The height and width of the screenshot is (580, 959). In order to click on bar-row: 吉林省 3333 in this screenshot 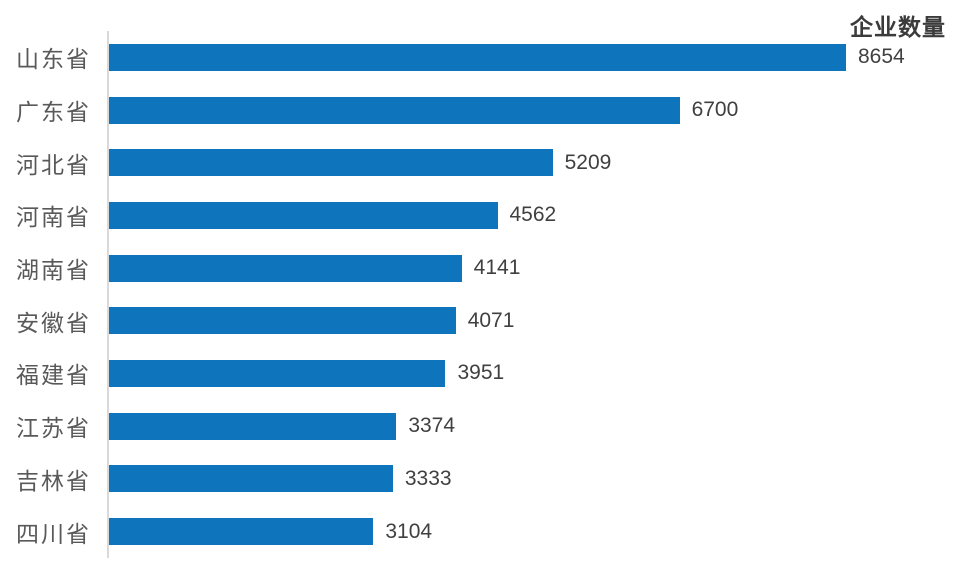, I will do `click(479, 479)`.